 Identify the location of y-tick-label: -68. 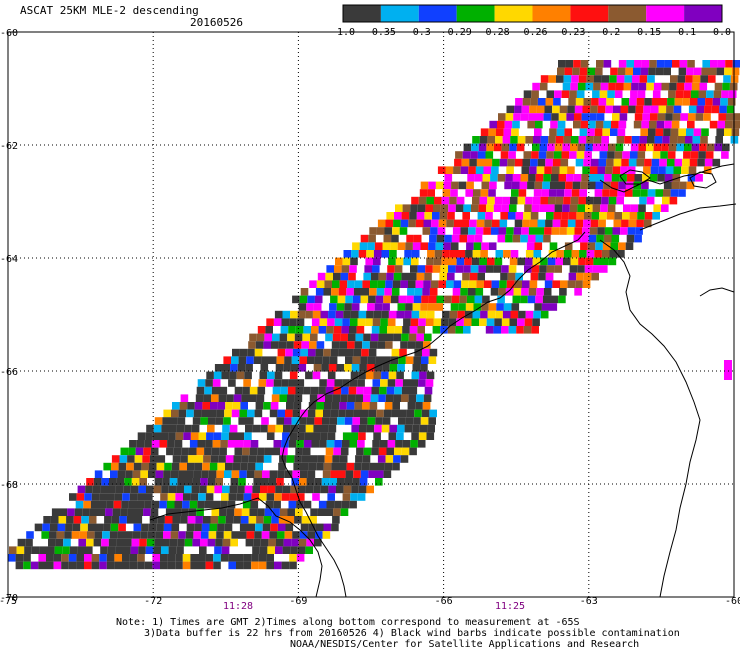
(9, 485).